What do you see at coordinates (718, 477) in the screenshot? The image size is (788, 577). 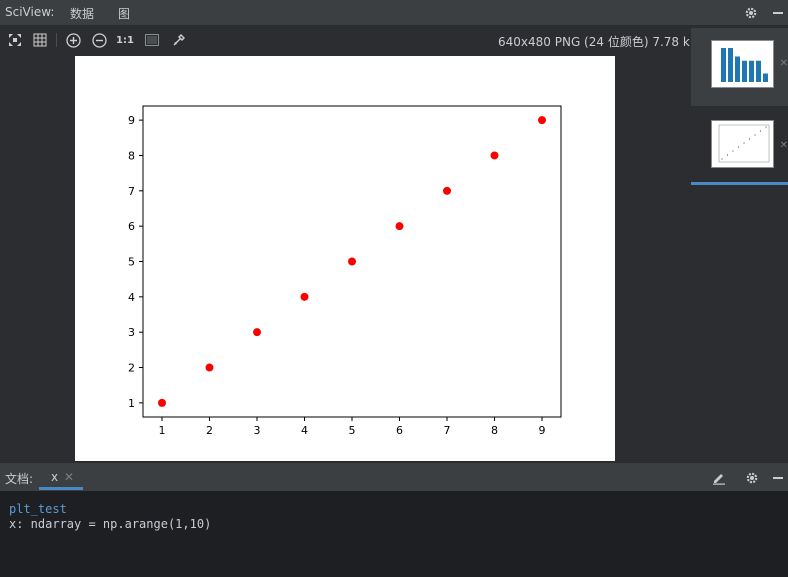 I see `edit-icon` at bounding box center [718, 477].